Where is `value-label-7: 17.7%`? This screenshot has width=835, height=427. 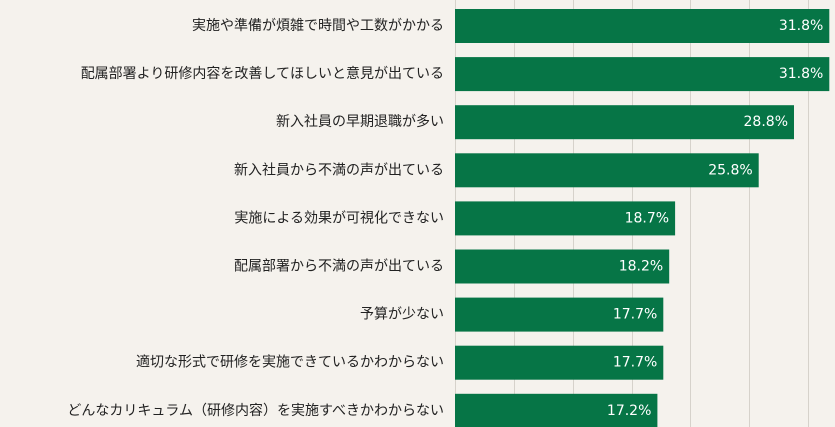 value-label-7: 17.7% is located at coordinates (635, 315).